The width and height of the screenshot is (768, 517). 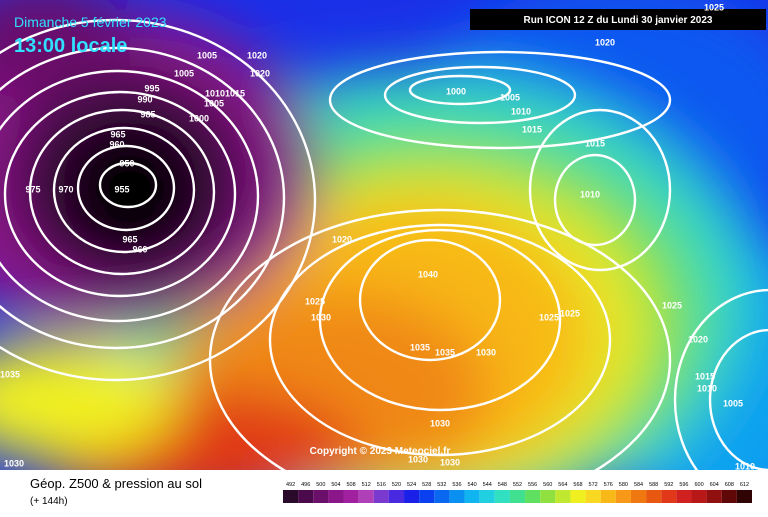 What do you see at coordinates (49, 501) in the screenshot?
I see `lead-time: (+ 144h)` at bounding box center [49, 501].